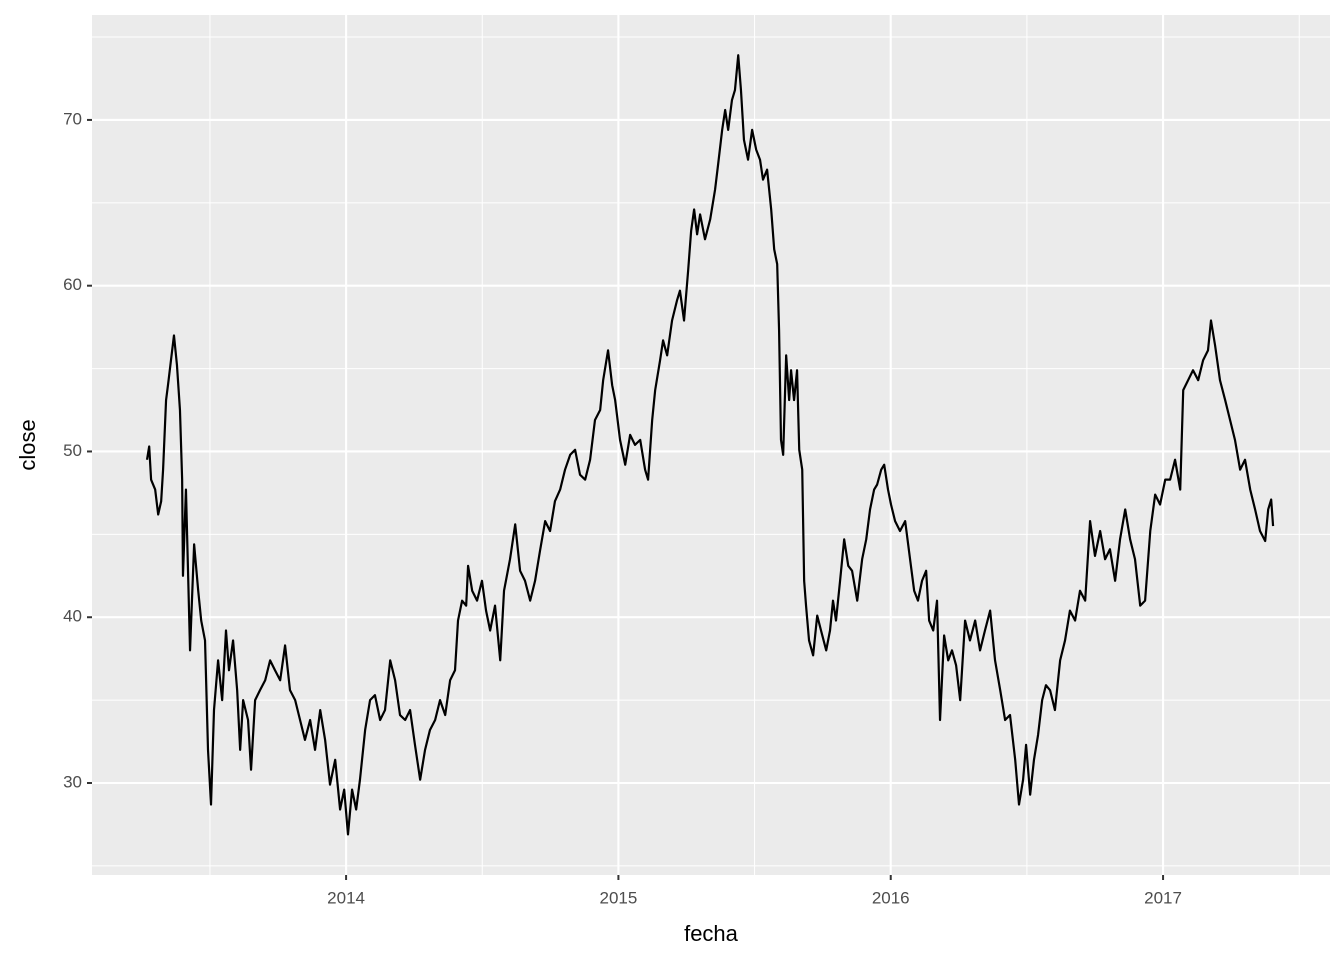 This screenshot has width=1344, height=960. Describe the element at coordinates (72, 616) in the screenshot. I see `y-tick-label: 40` at that location.